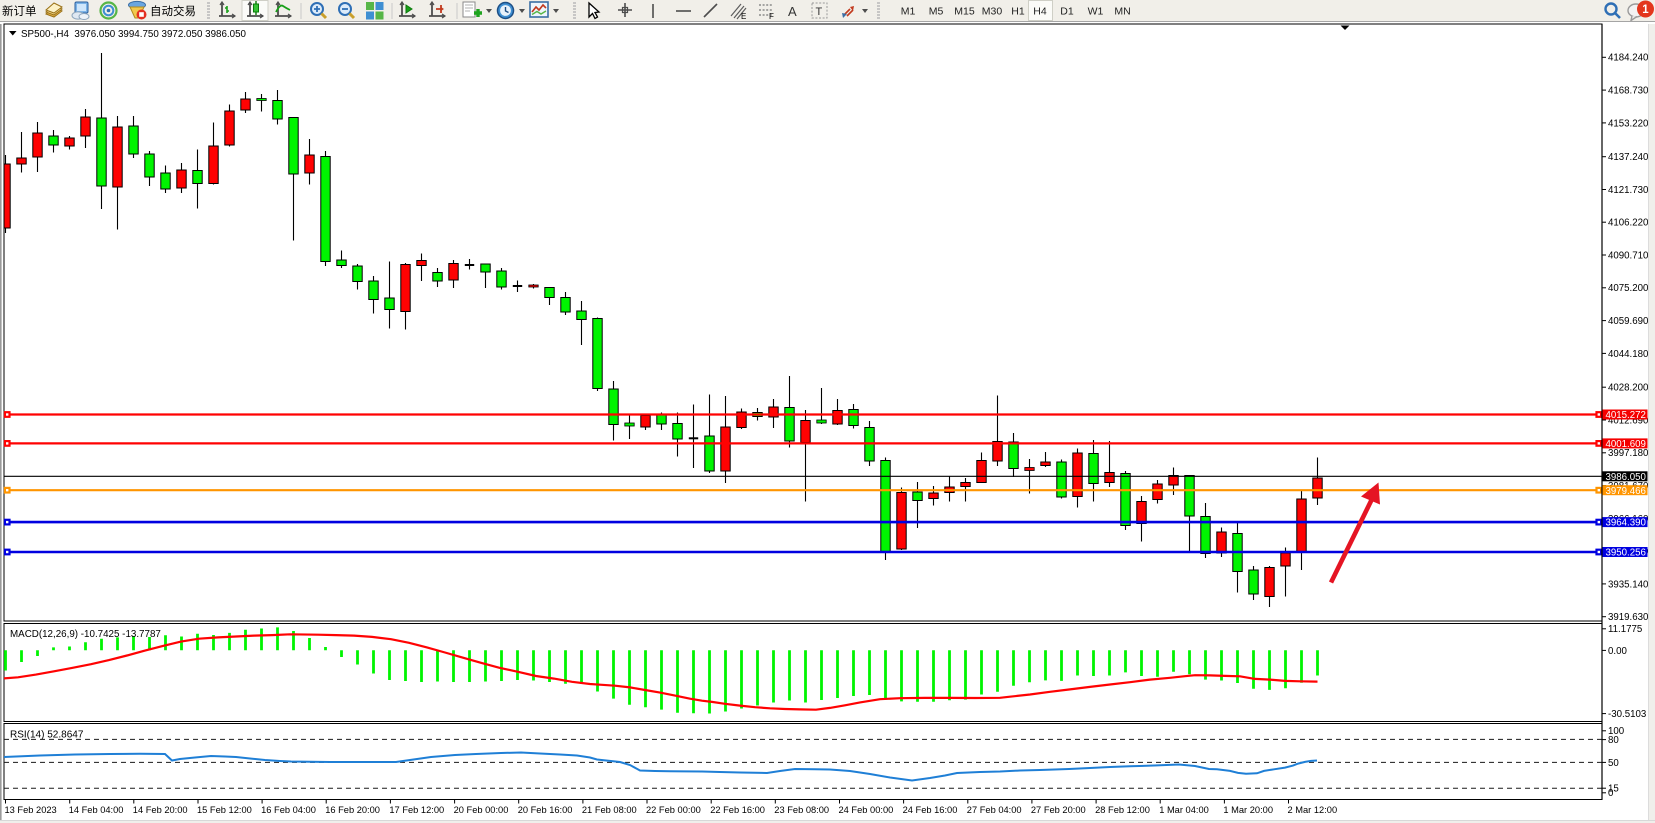 This screenshot has height=823, width=1655. Describe the element at coordinates (1613, 763) in the screenshot. I see `svg-text: 50` at that location.